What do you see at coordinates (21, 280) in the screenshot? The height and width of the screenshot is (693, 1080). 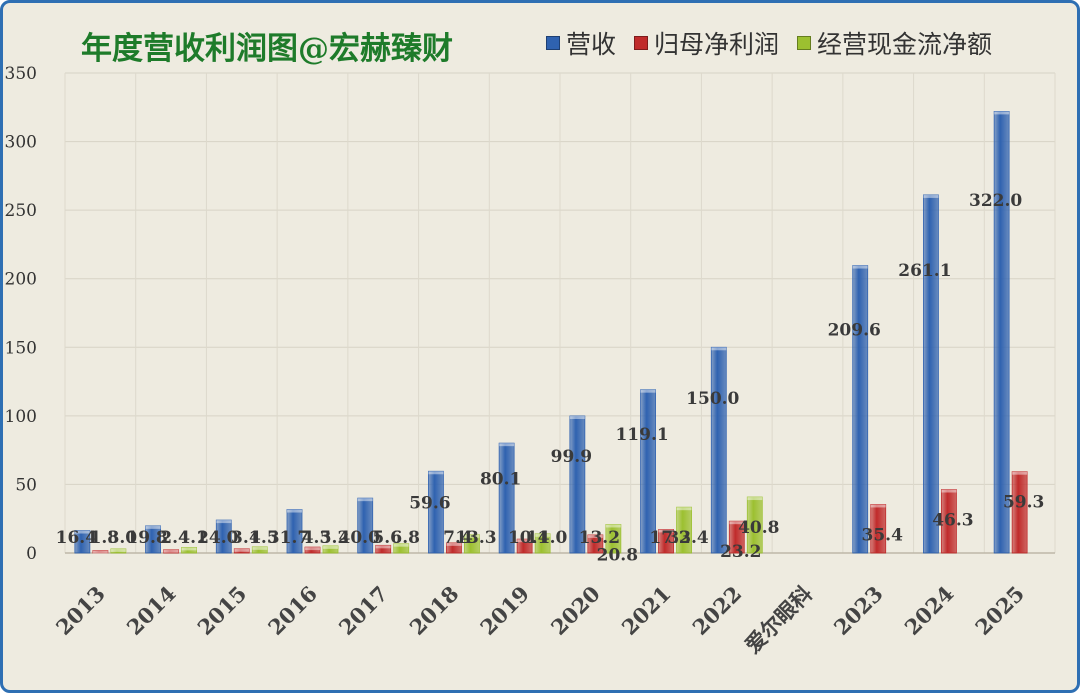 I see `y-tick-label: 200` at bounding box center [21, 280].